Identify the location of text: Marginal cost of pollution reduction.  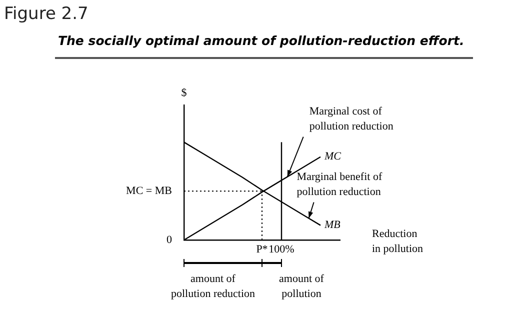
(351, 119).